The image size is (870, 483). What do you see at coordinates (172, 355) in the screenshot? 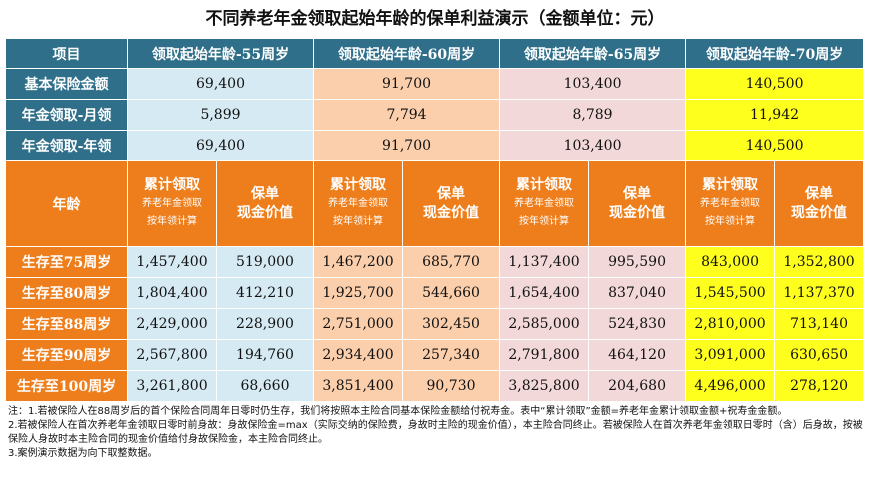
I see `age-cell: 2,567,800` at bounding box center [172, 355].